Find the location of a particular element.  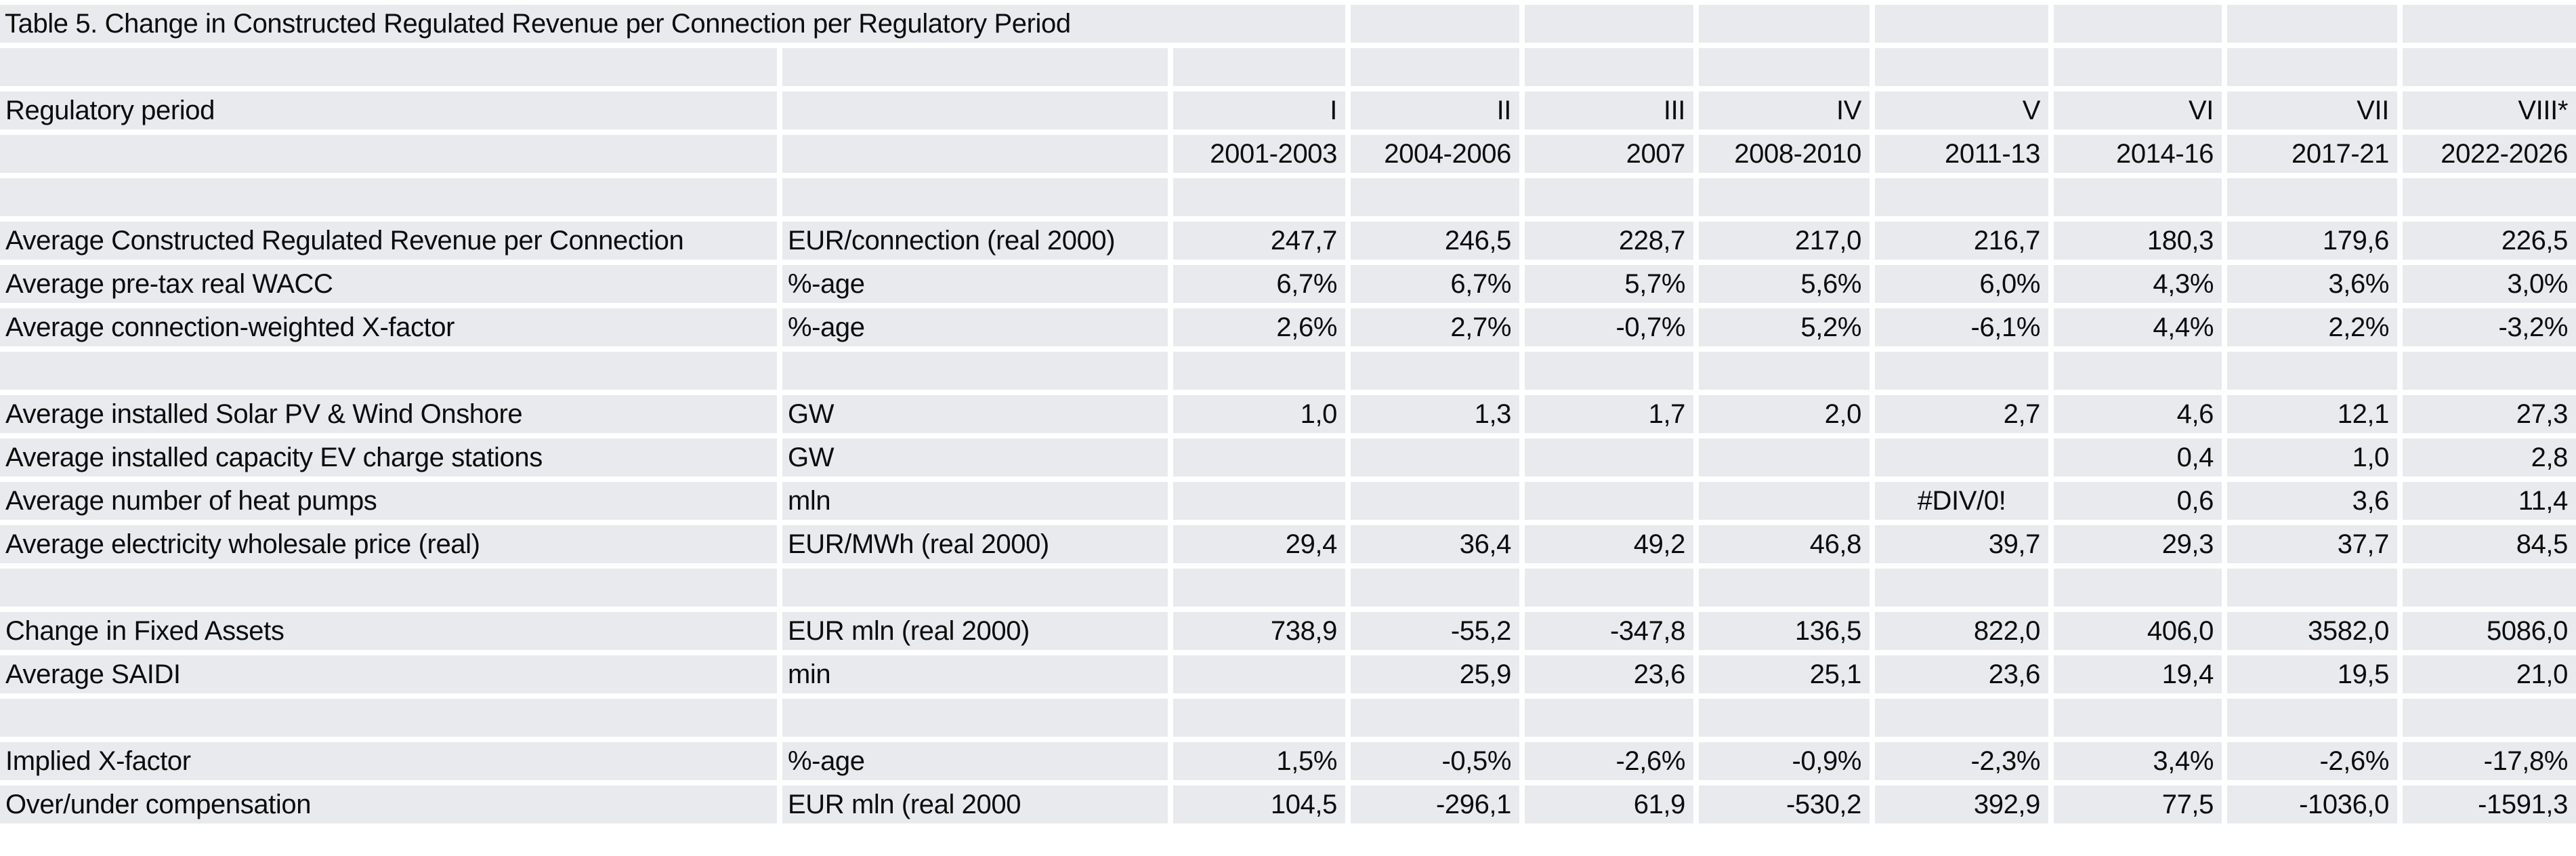

value-cell: -347,8 is located at coordinates (1609, 631).